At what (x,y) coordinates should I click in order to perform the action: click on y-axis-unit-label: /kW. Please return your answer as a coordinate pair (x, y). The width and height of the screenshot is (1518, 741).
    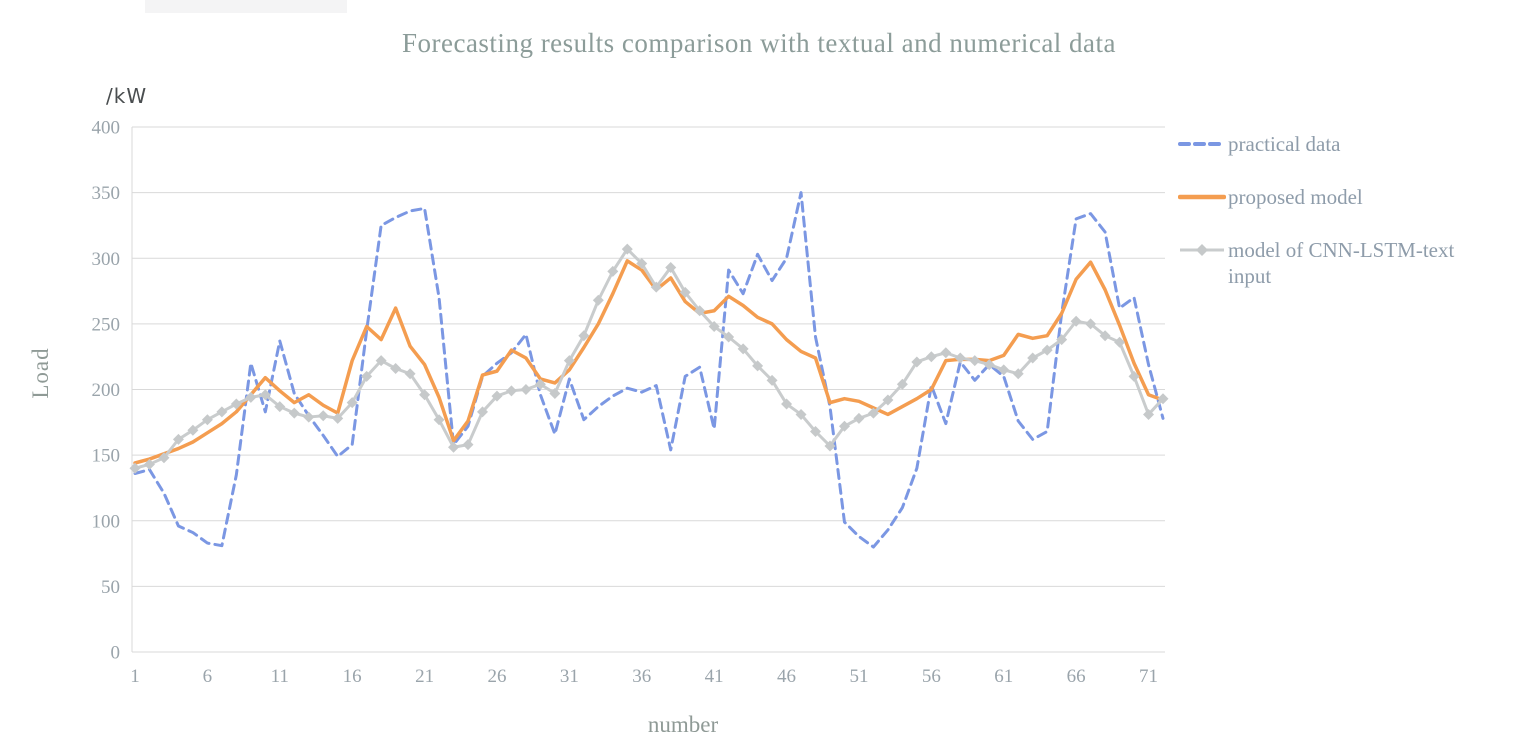
    Looking at the image, I should click on (127, 96).